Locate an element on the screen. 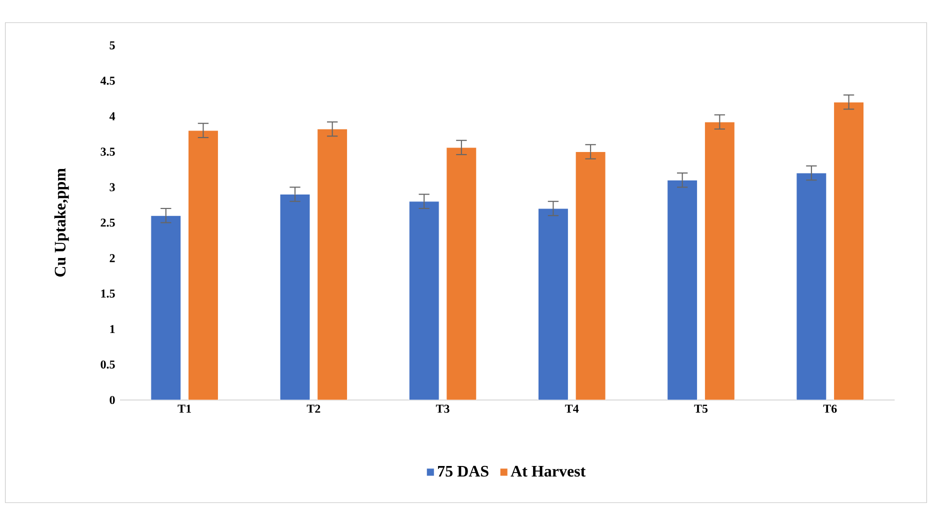  y-tick-label: 4.5 is located at coordinates (107, 80).